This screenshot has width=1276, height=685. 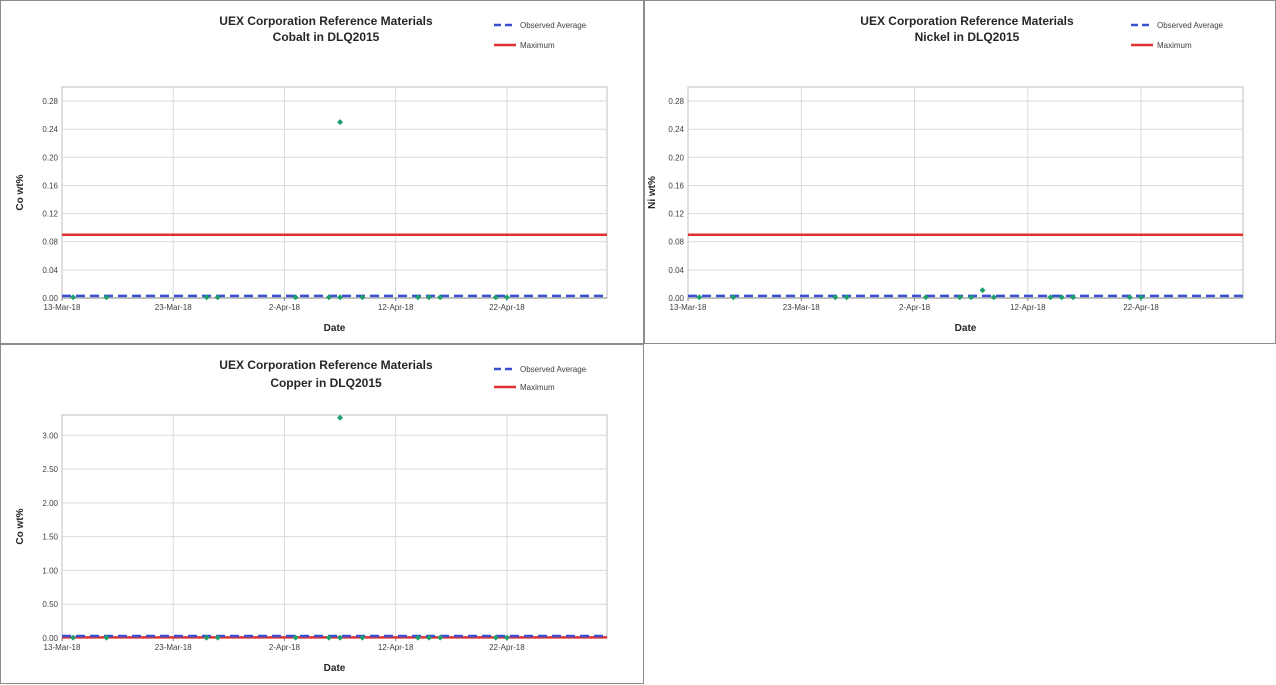 I want to click on y-tick-label: 2.00, so click(x=50, y=503).